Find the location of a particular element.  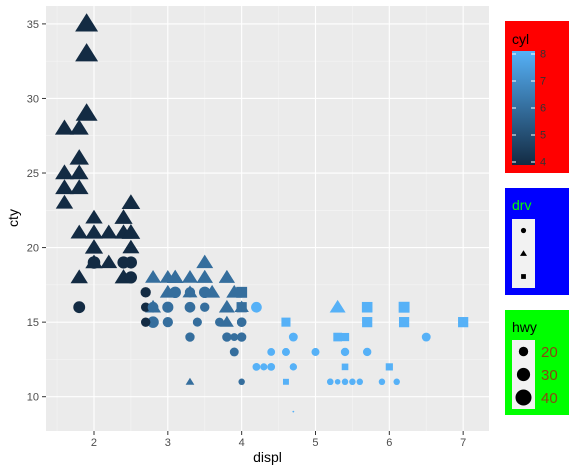

legend-cyl: cyl 4 5 6 7 8 is located at coordinates (537, 97).